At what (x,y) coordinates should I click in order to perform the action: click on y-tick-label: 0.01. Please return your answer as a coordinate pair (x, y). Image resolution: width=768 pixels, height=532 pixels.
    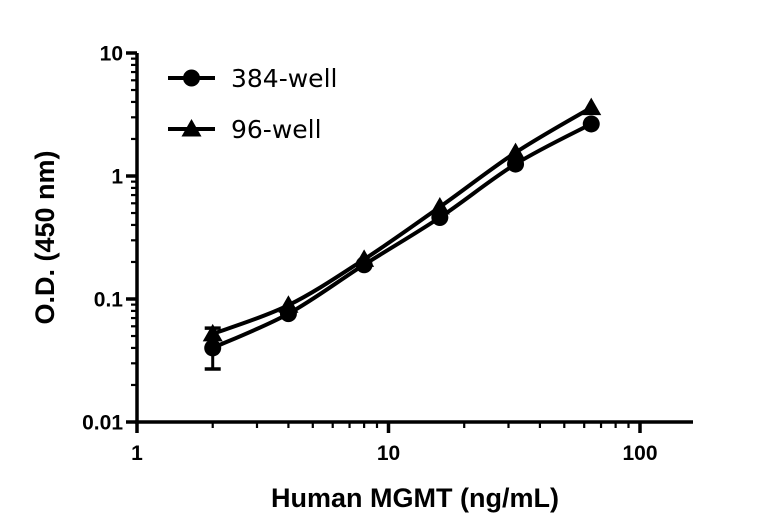
    Looking at the image, I should click on (102, 423).